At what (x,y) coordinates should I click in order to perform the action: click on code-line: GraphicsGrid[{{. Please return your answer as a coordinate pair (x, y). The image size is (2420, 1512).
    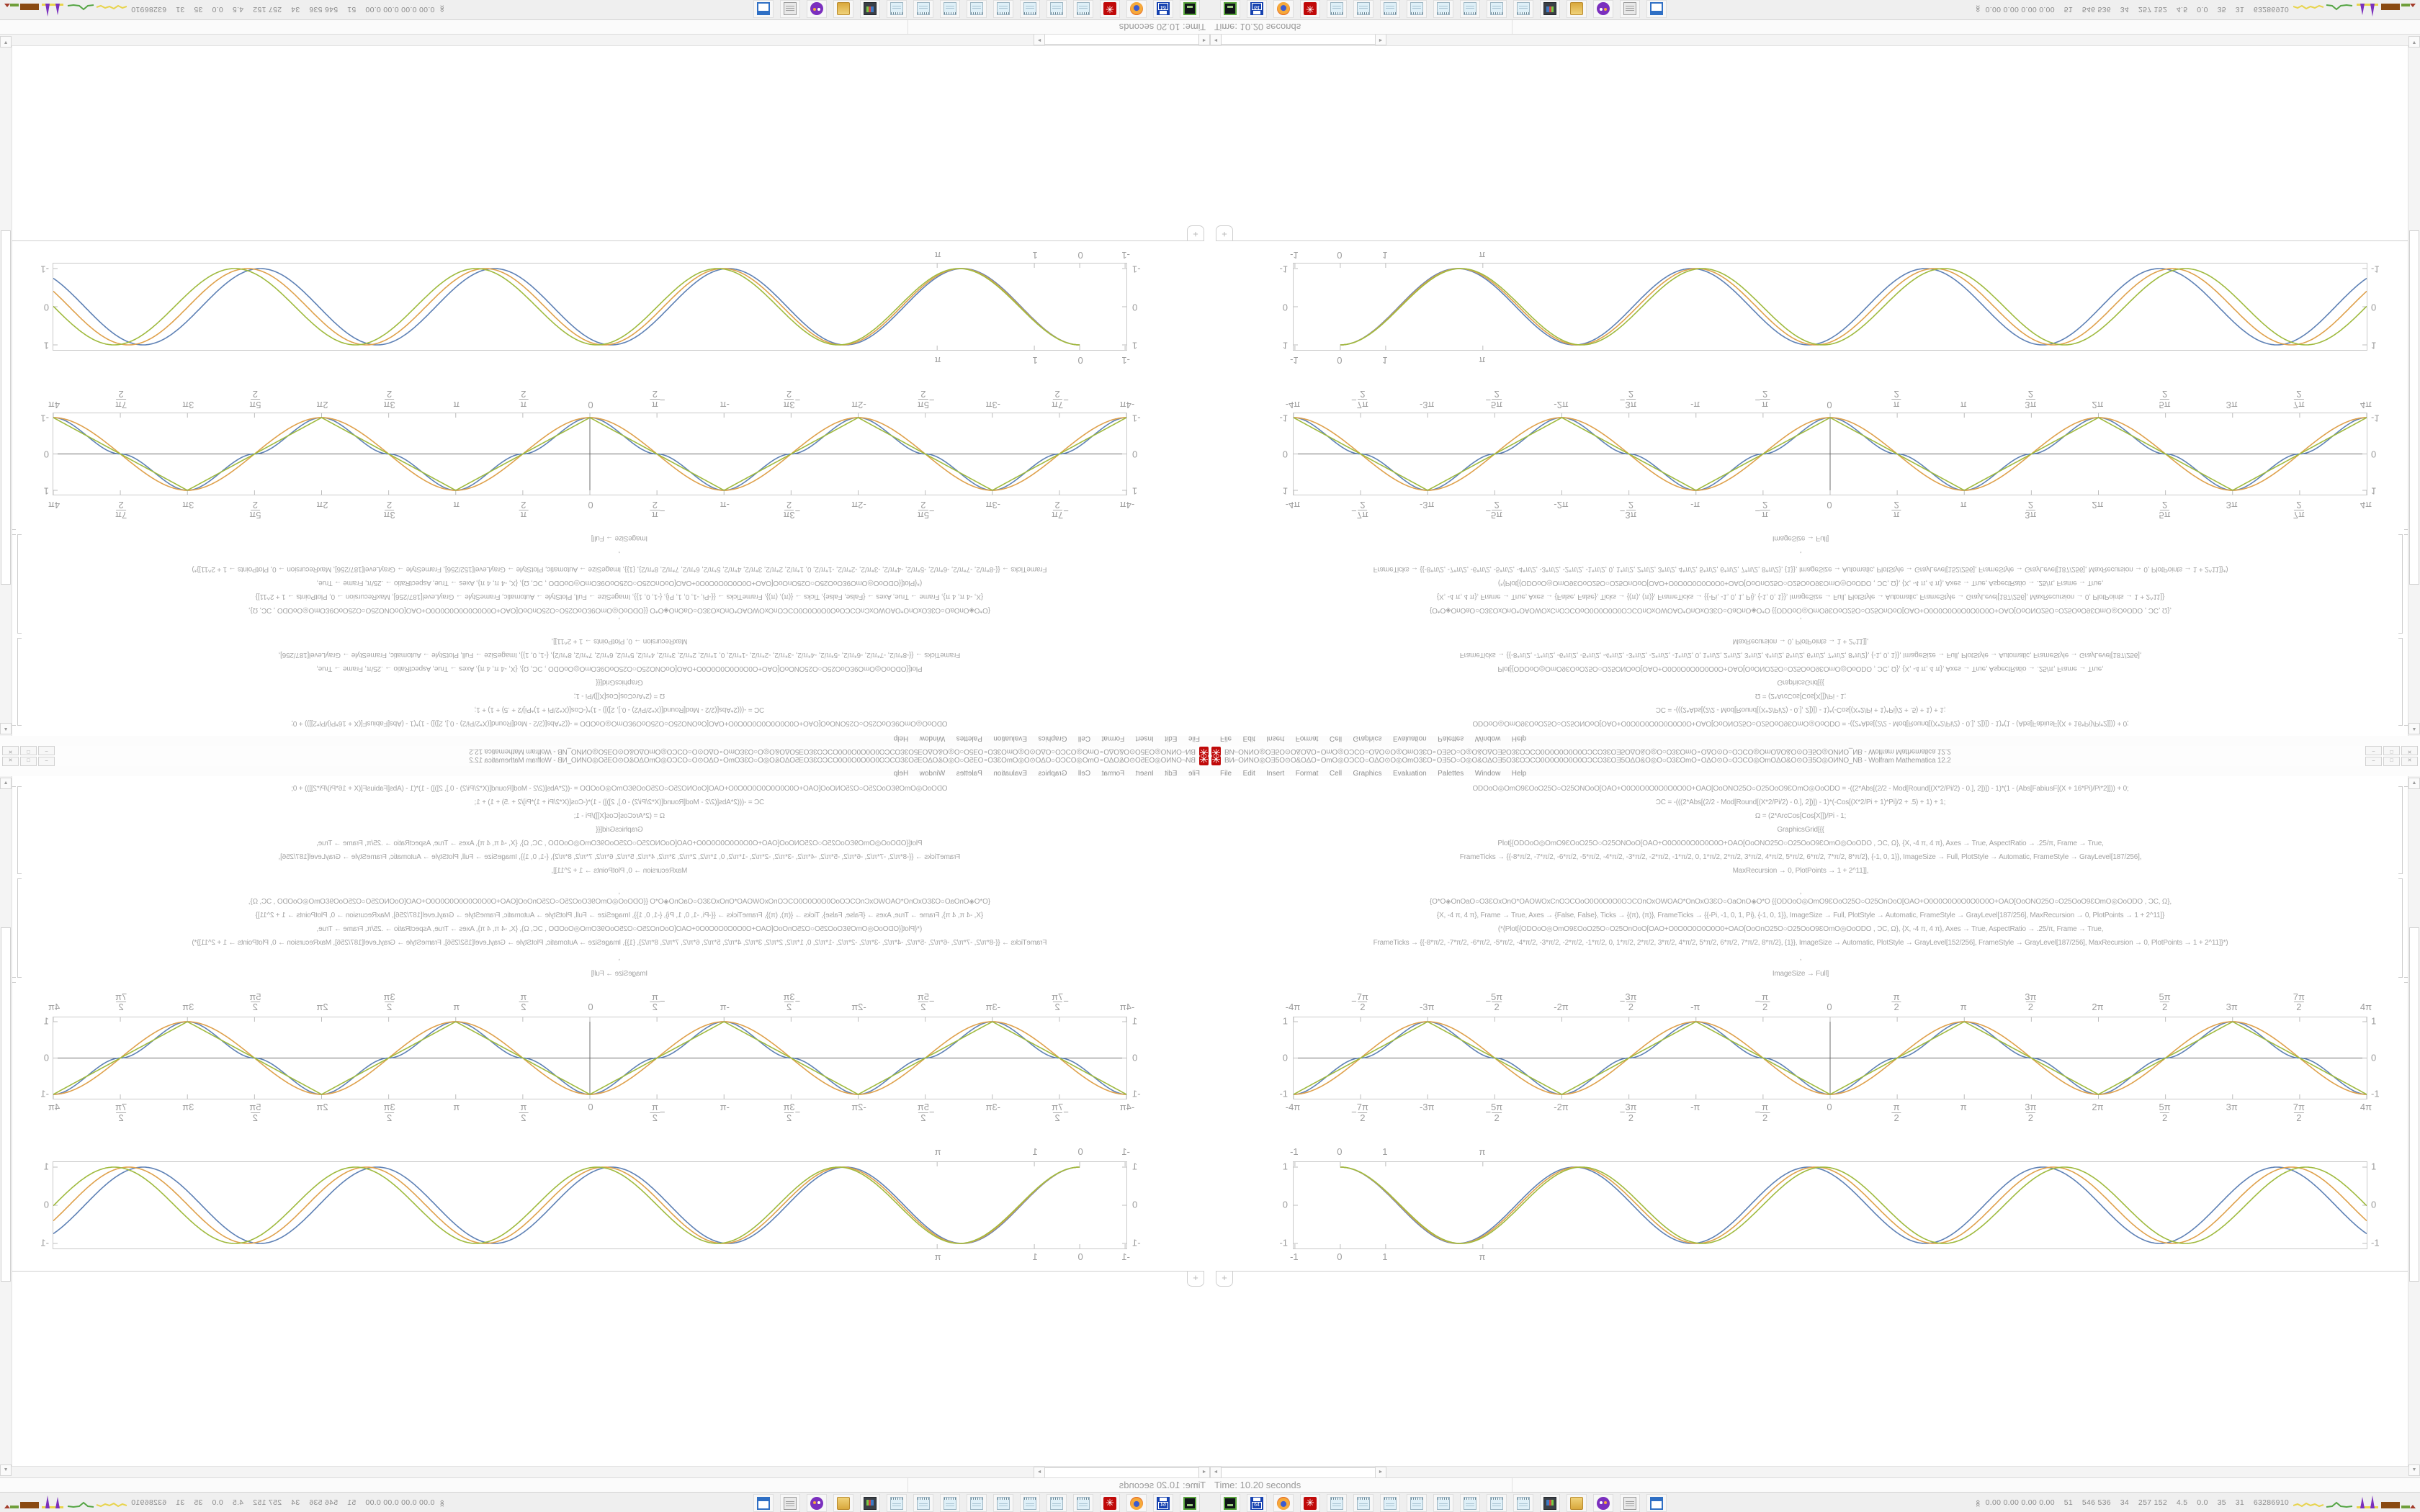
    Looking at the image, I should click on (1801, 830).